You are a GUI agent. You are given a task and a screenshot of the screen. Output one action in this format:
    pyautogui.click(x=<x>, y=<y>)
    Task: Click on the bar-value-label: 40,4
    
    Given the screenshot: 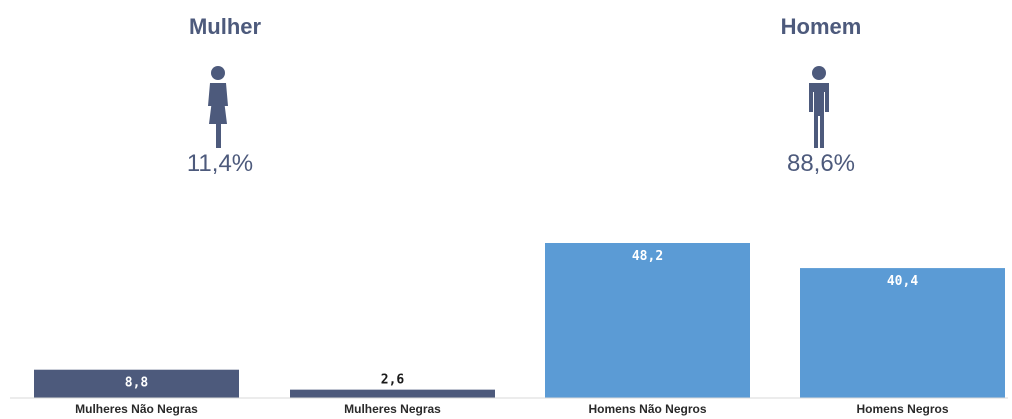 What is the action you would take?
    pyautogui.click(x=902, y=281)
    